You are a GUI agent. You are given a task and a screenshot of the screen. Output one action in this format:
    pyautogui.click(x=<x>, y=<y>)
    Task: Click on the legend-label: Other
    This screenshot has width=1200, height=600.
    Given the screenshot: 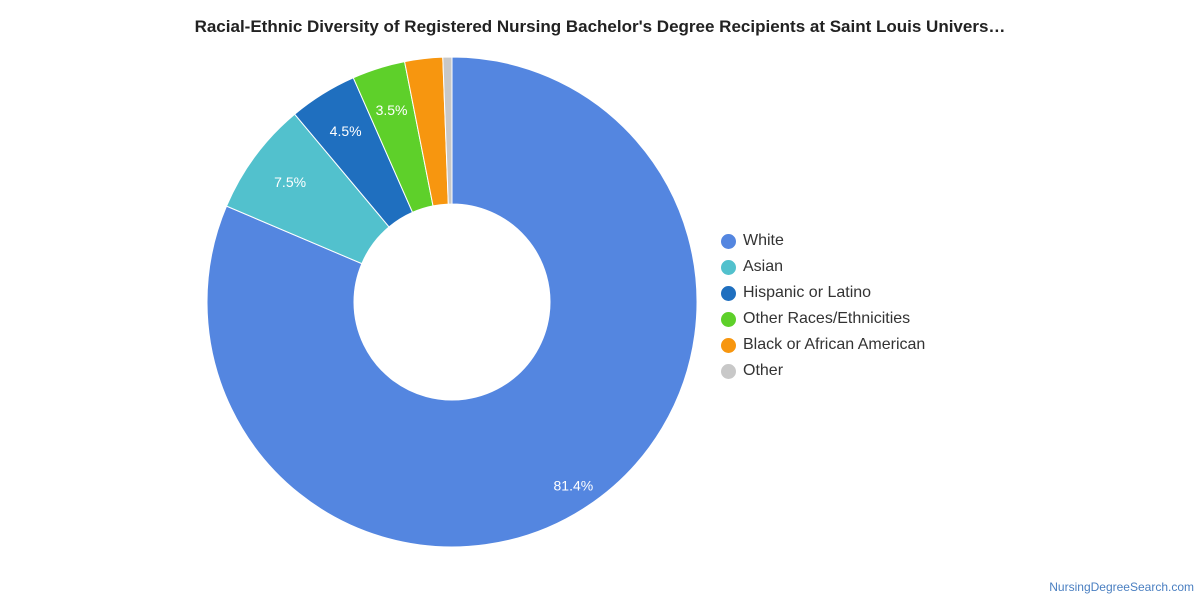 What is the action you would take?
    pyautogui.click(x=763, y=370)
    